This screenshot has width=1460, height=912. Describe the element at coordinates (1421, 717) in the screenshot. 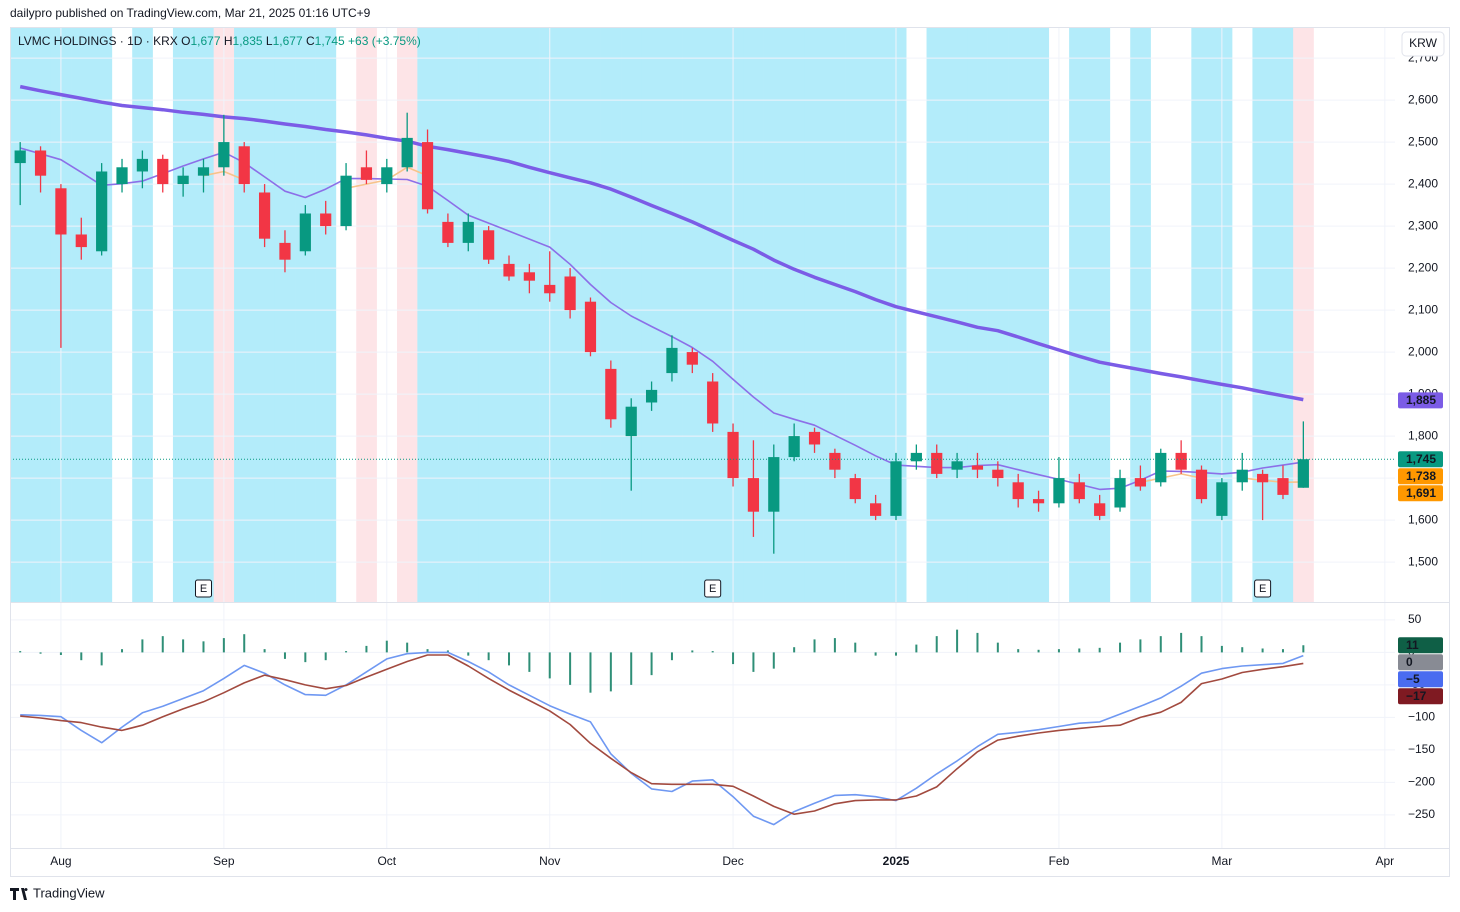

I see `y-tick-label: −100` at that location.